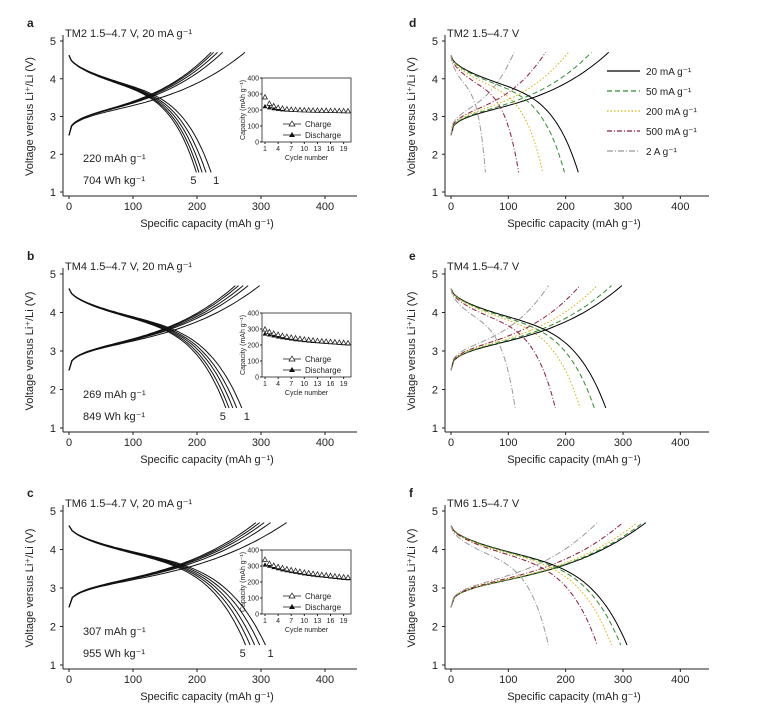  Describe the element at coordinates (114, 181) in the screenshot. I see `energy-annotation: 704 Wh kg⁻¹` at that location.